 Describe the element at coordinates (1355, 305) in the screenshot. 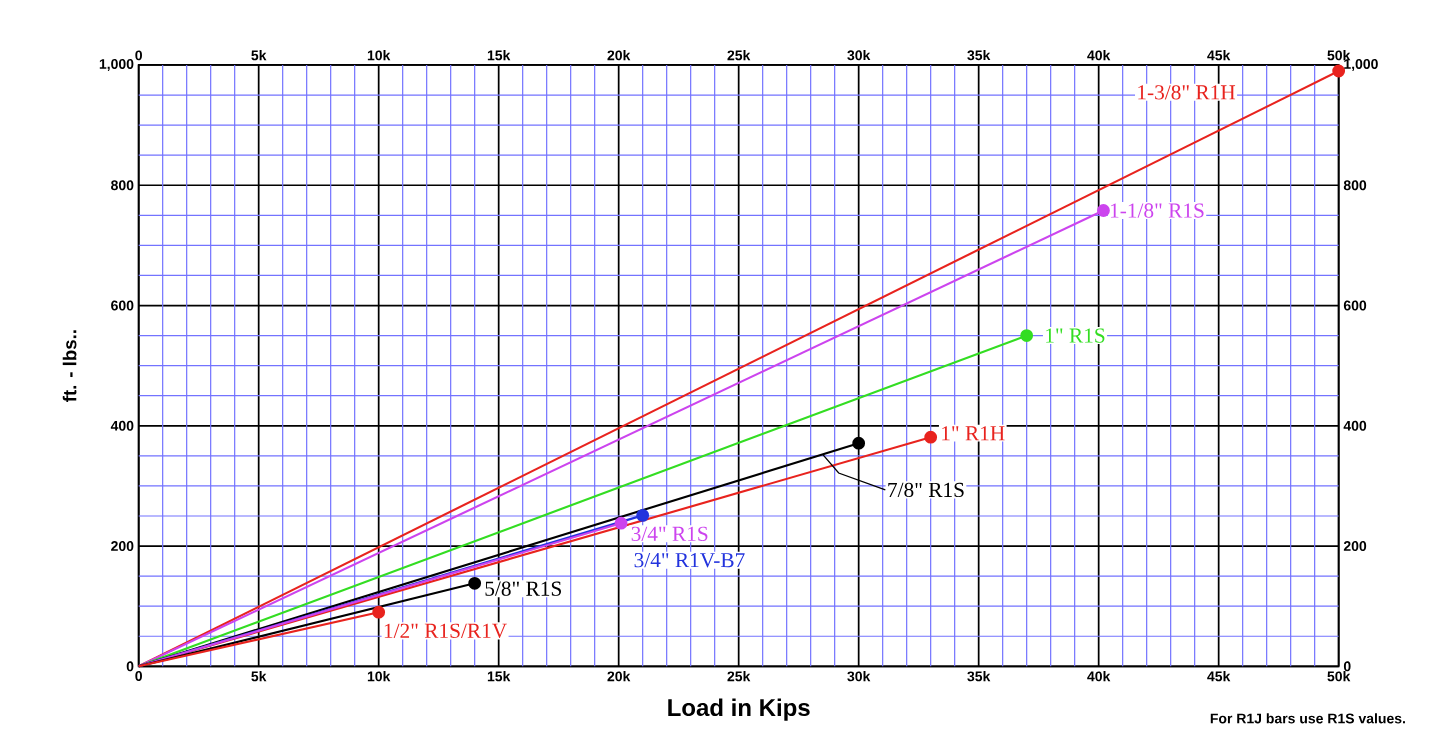

I see `y2-tick-label: 600` at that location.